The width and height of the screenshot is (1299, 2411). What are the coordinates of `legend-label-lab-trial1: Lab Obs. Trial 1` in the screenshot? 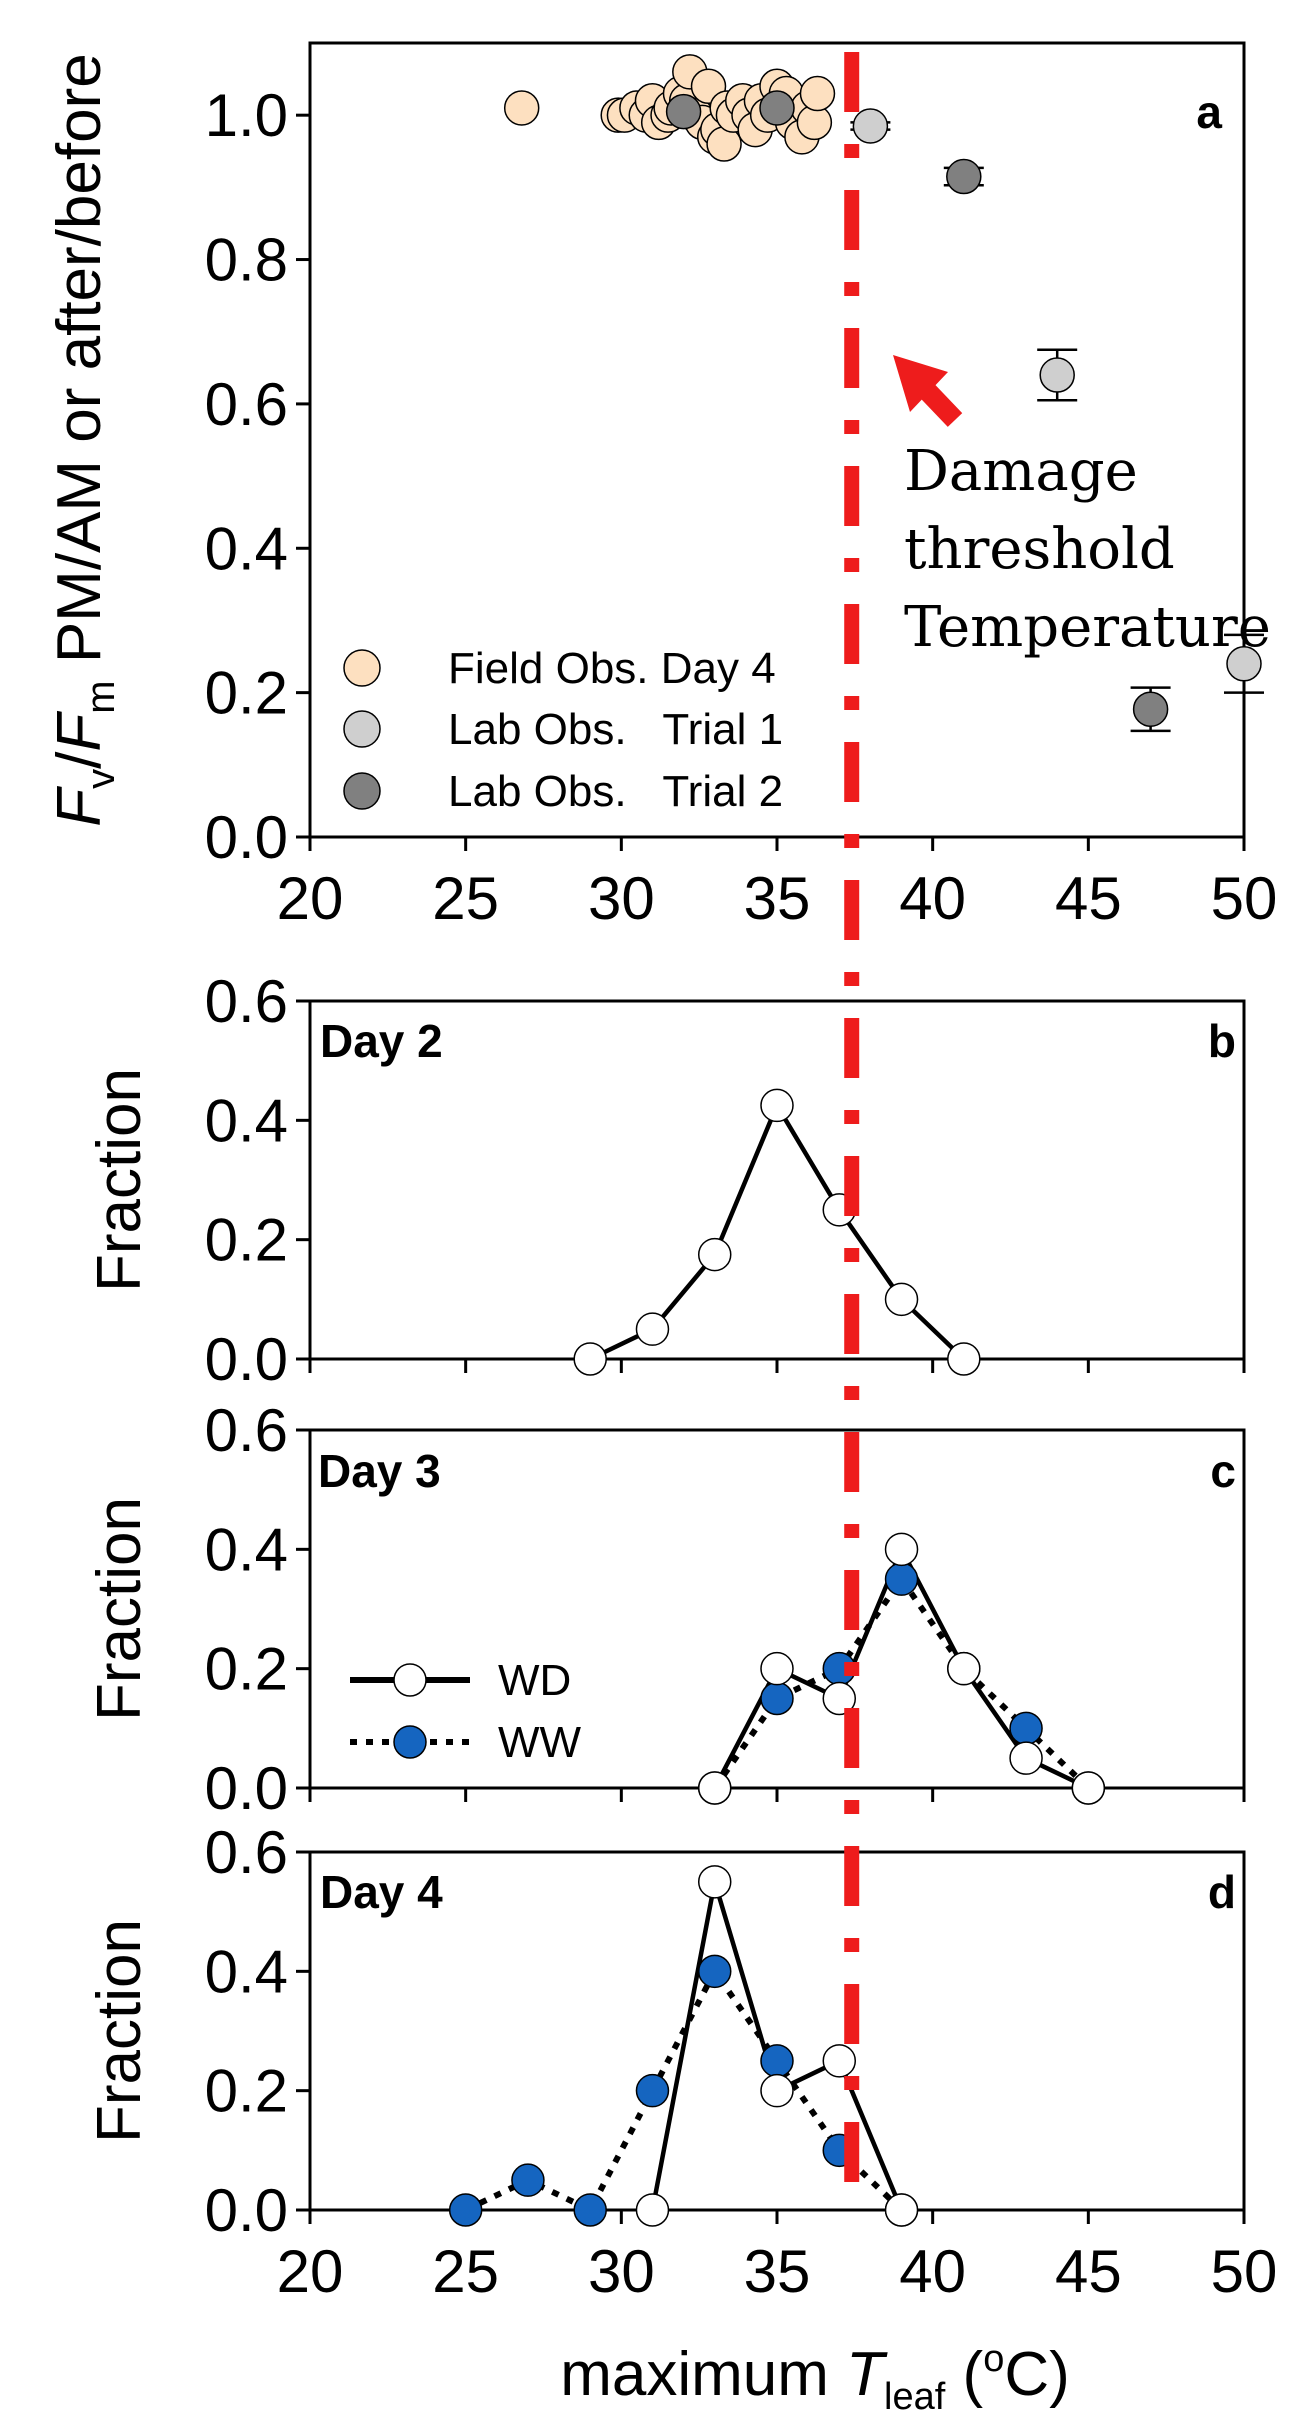 It's located at (615, 729).